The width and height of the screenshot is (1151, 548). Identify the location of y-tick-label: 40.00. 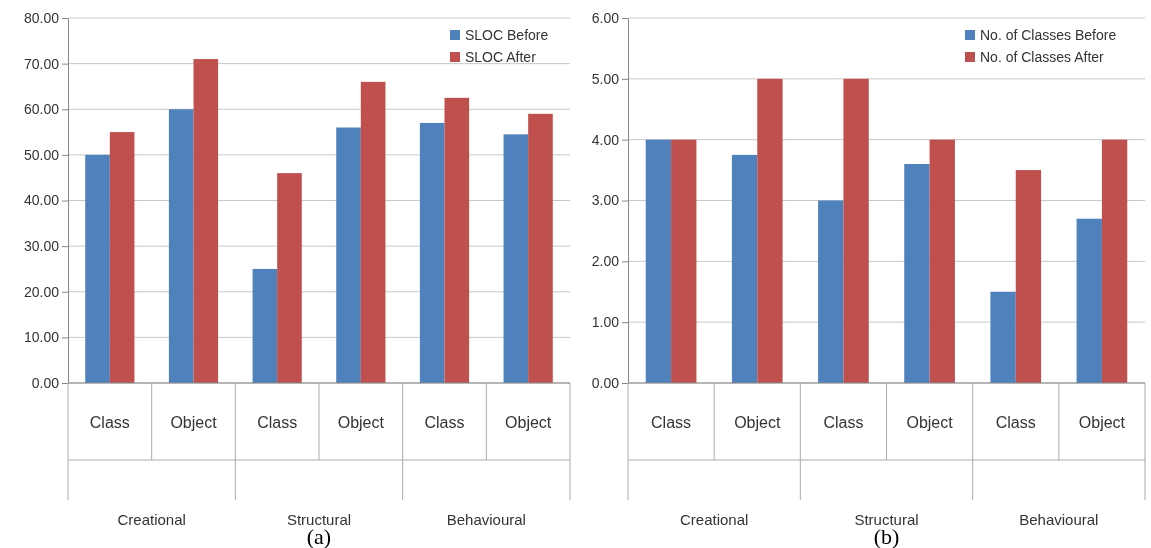
(41, 200).